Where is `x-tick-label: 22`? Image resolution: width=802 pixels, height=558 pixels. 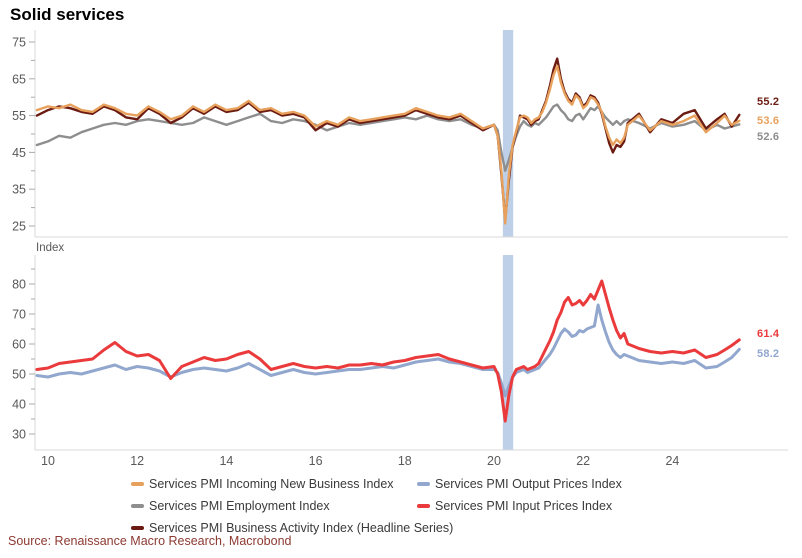 x-tick-label: 22 is located at coordinates (583, 461).